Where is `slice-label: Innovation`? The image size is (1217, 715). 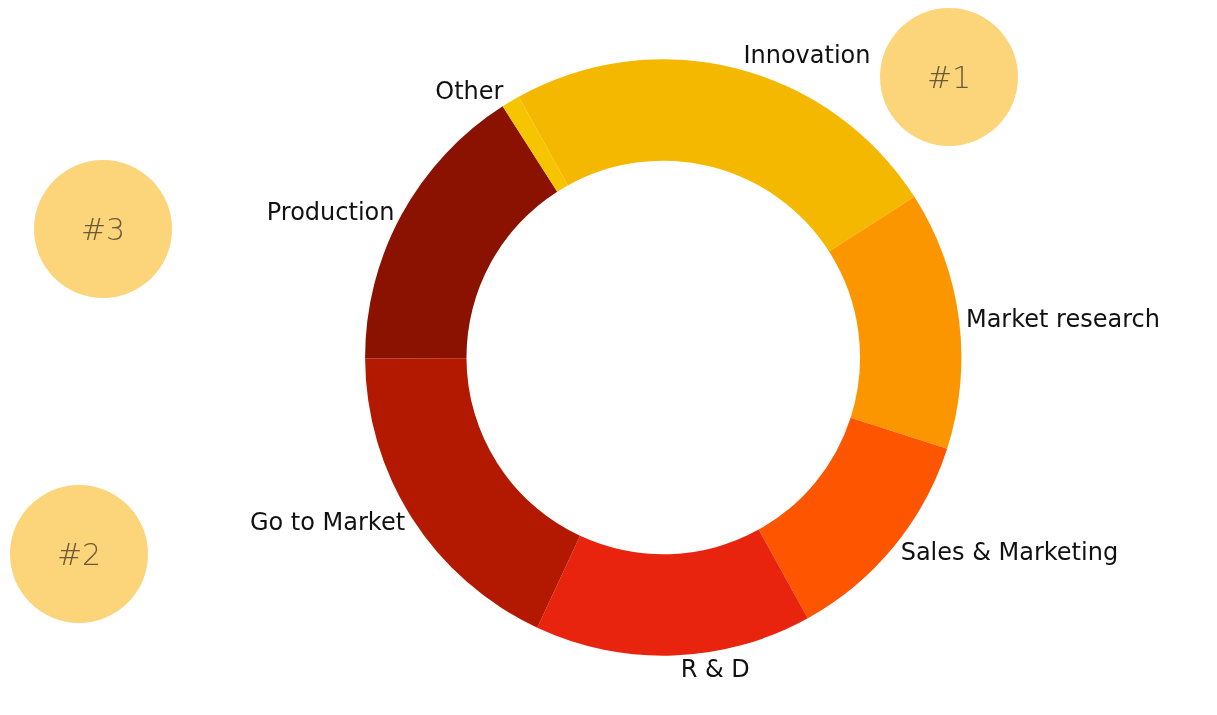
slice-label: Innovation is located at coordinates (807, 55).